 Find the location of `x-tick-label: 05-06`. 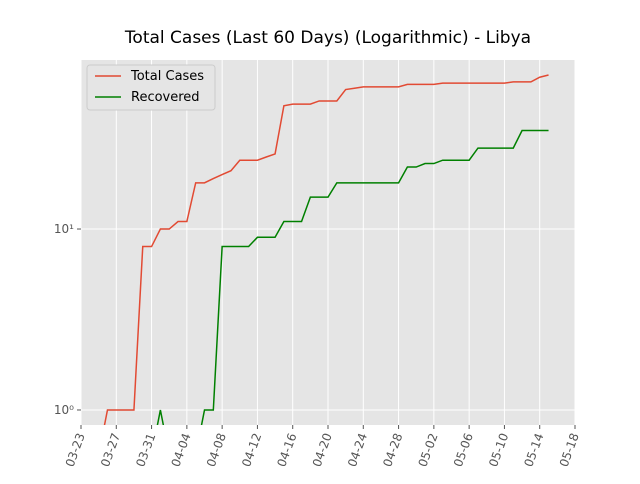

x-tick-label: 05-06 is located at coordinates (463, 450).